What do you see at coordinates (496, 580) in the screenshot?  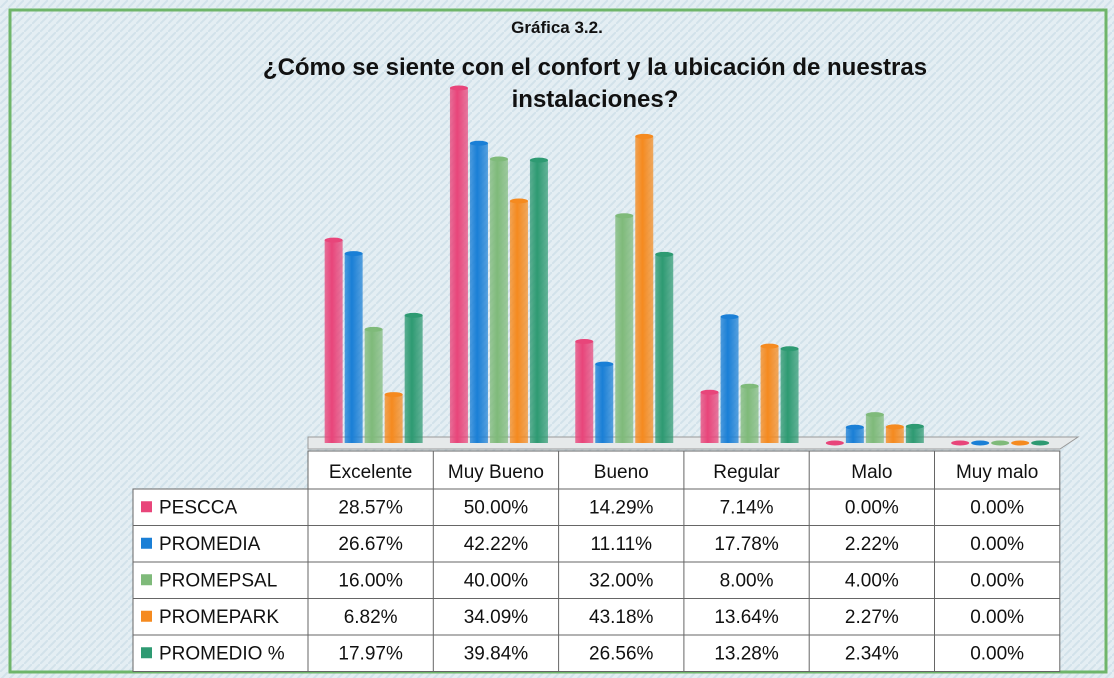 I see `table-cell: 40.00%` at bounding box center [496, 580].